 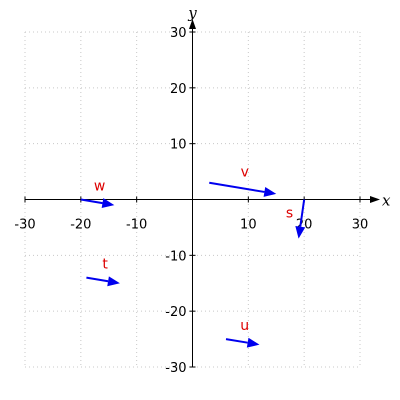 I want to click on y-axis-arrowhead, so click(x=192, y=24).